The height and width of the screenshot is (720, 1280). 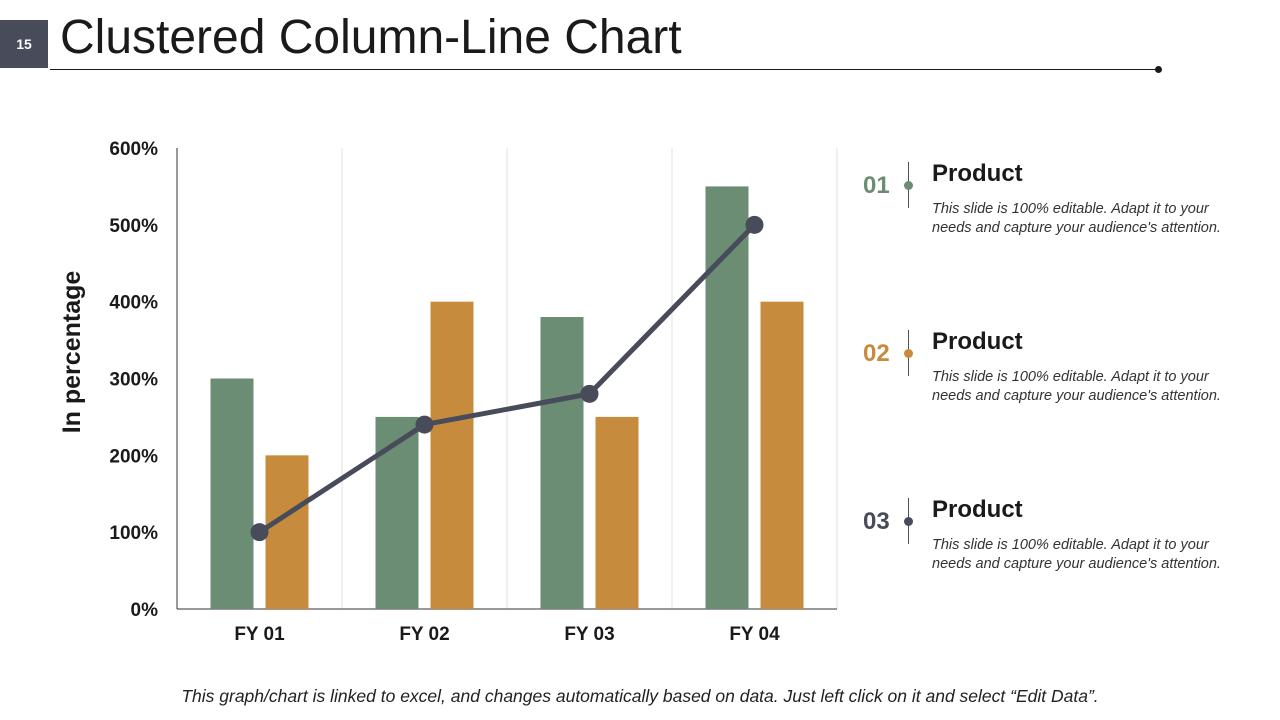 I want to click on y-tick-label: 300%, so click(x=133, y=380).